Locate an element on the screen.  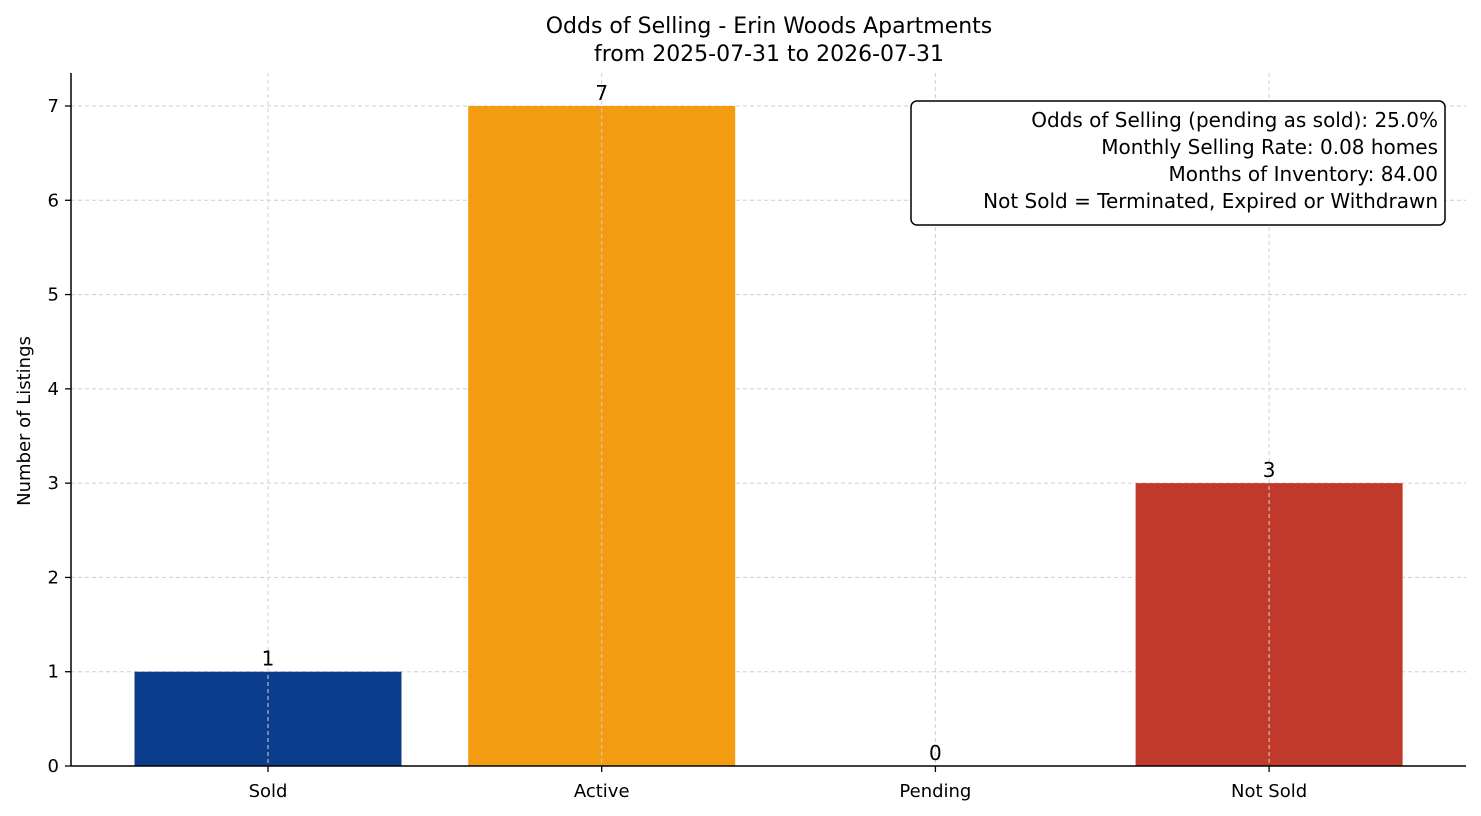
bar-not-sold is located at coordinates (1269, 624).